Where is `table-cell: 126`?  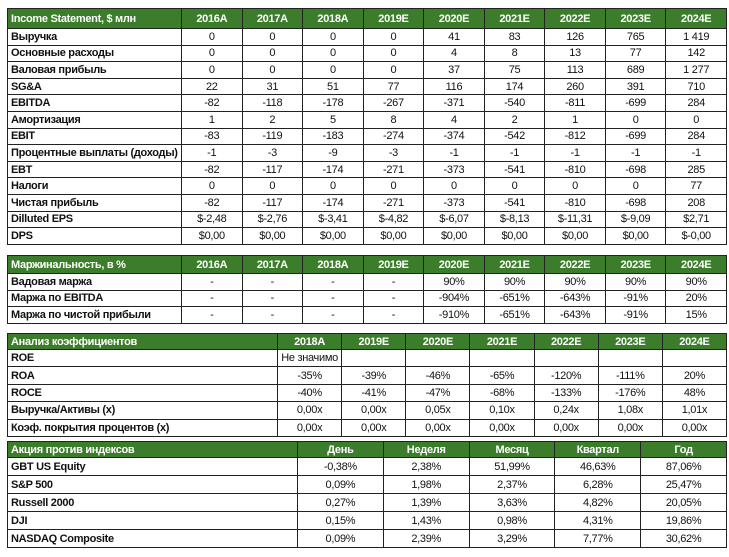 table-cell: 126 is located at coordinates (575, 37).